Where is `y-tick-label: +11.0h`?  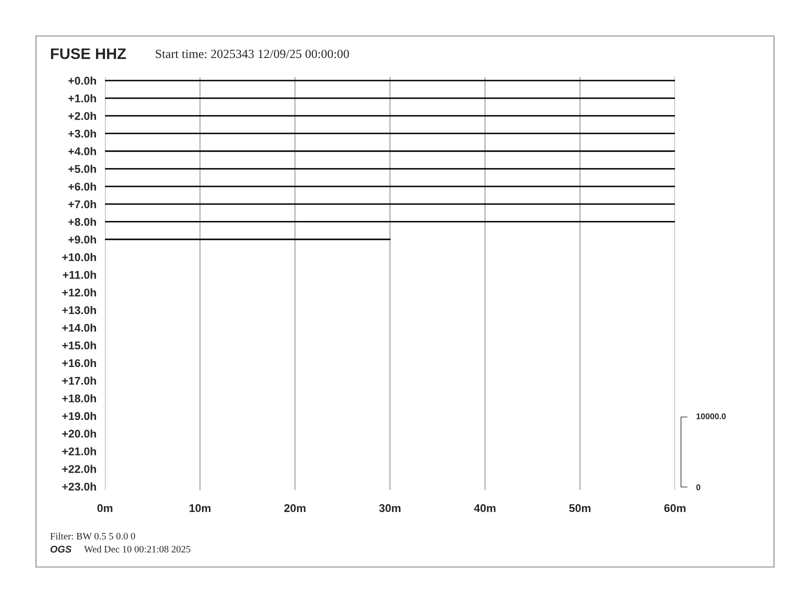
y-tick-label: +11.0h is located at coordinates (79, 274).